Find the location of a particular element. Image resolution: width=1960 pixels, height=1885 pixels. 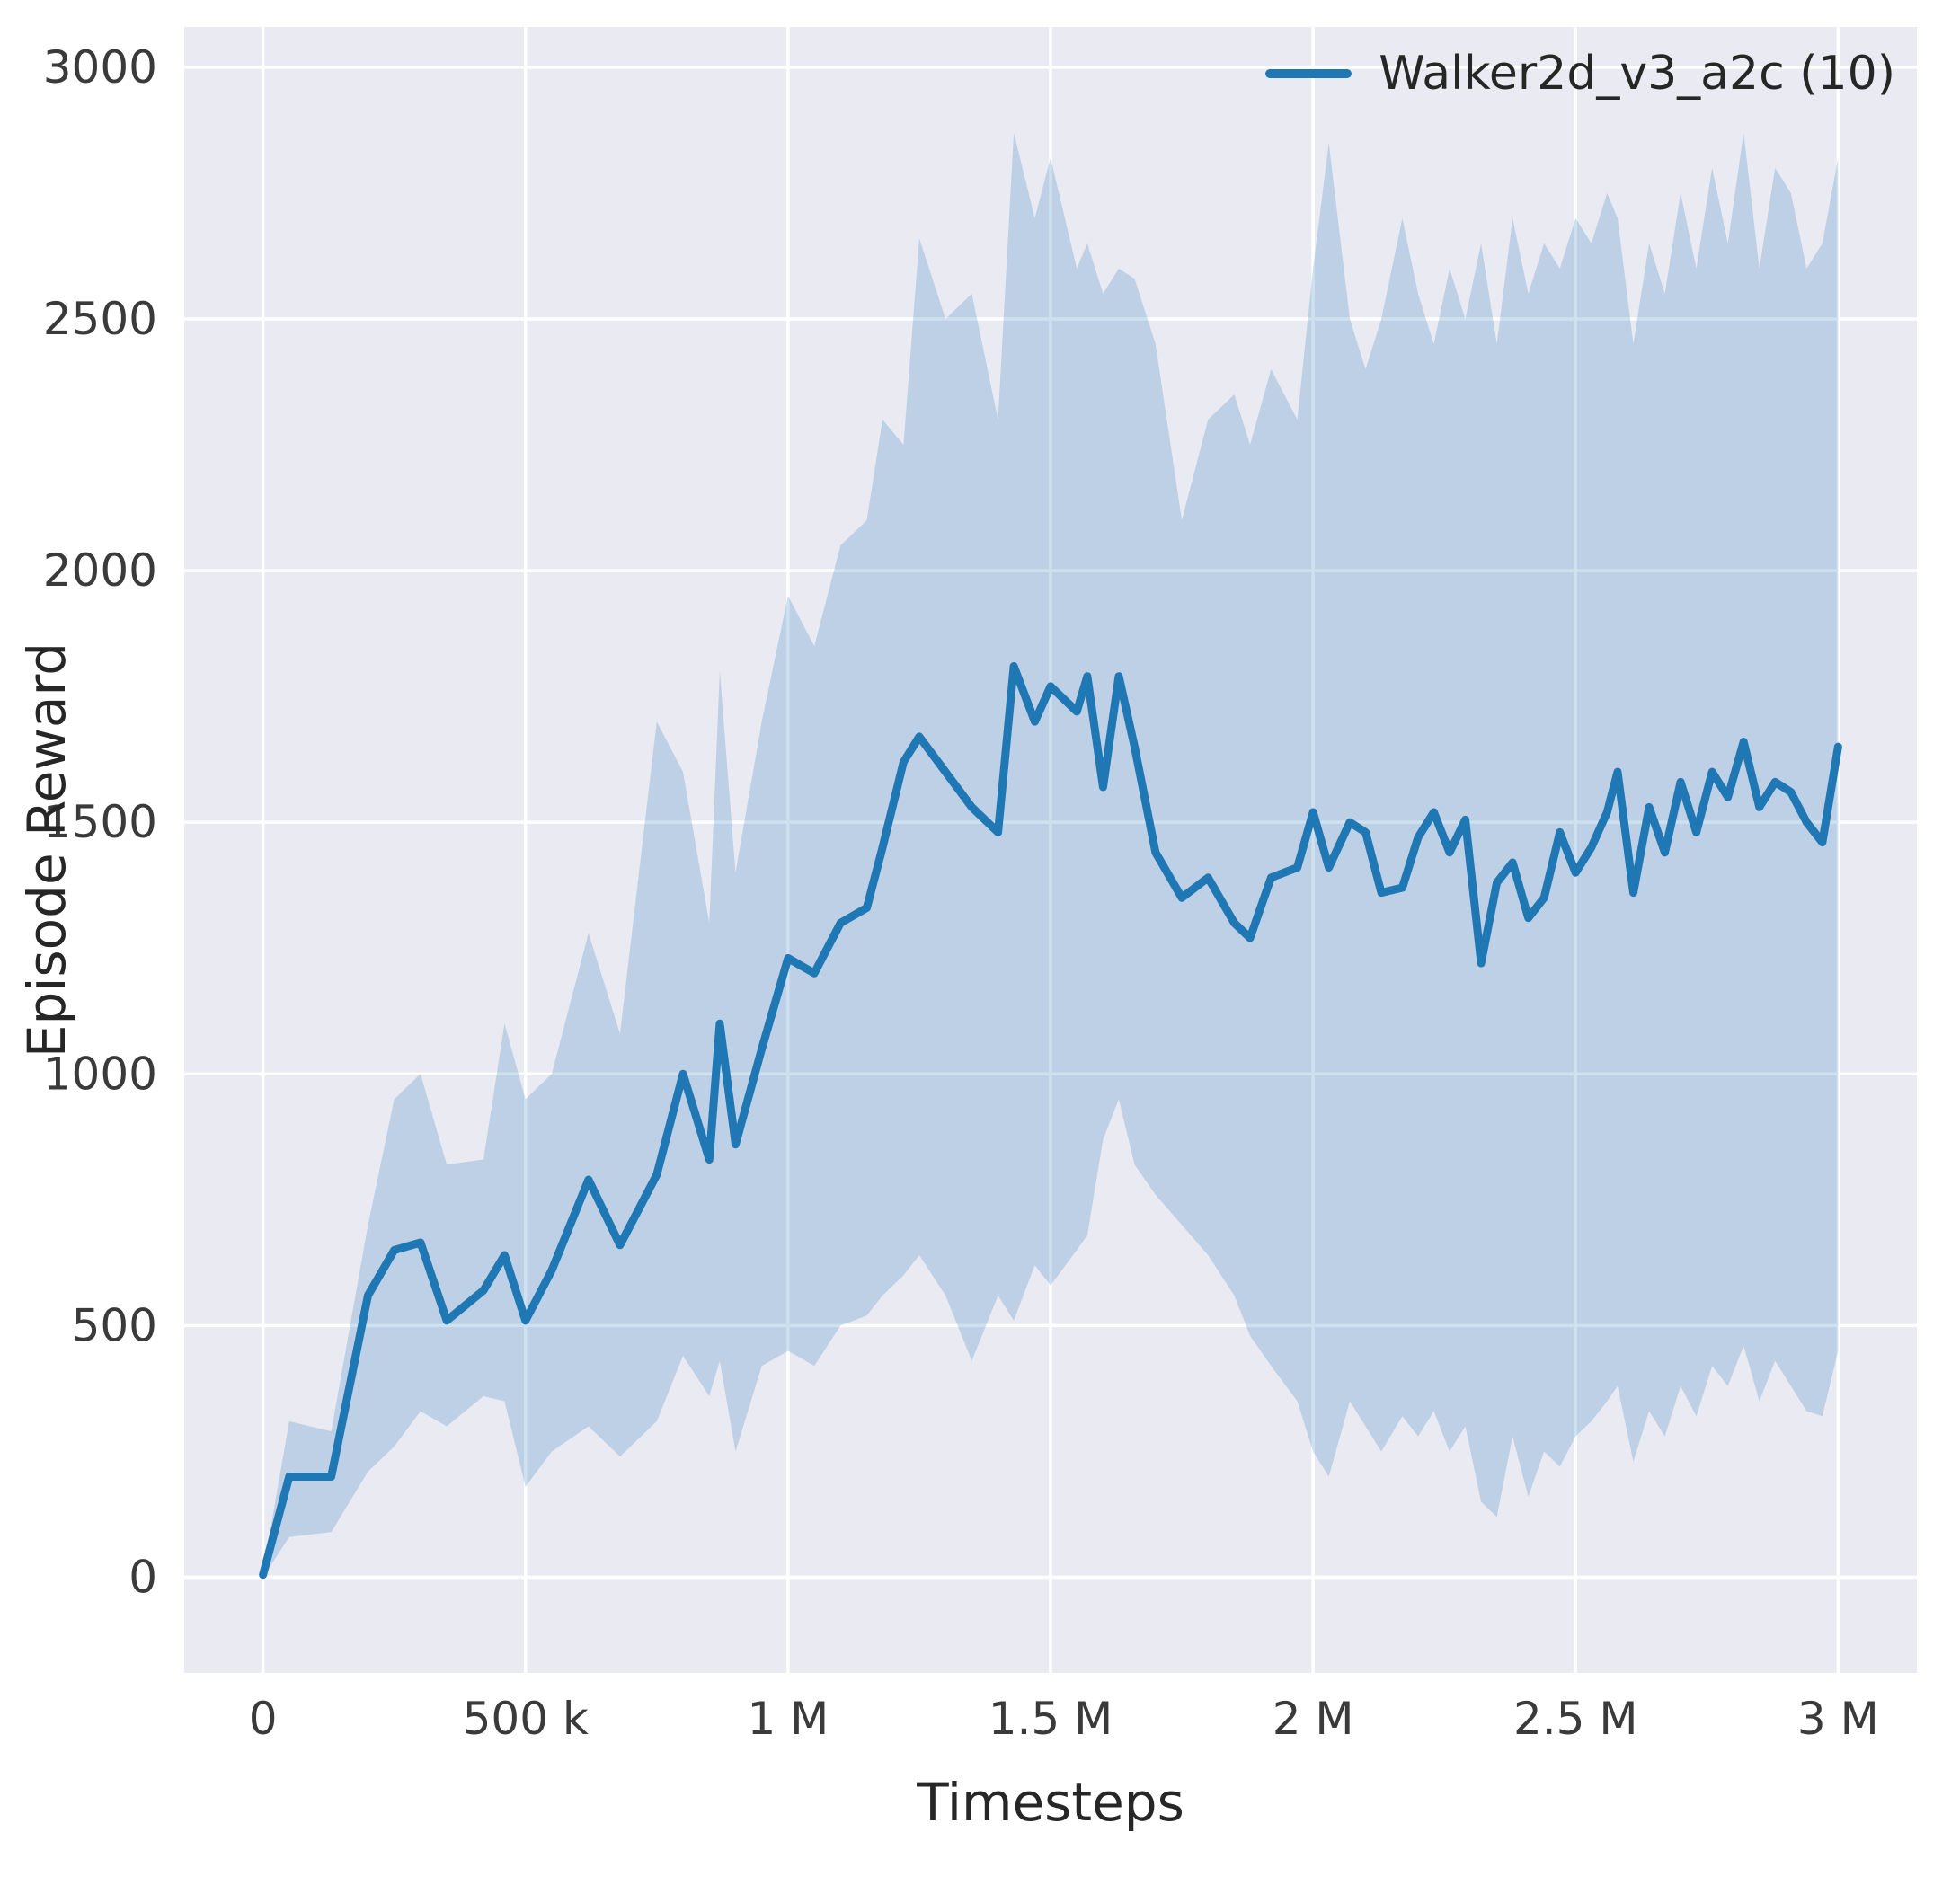

x-tick-label: 500 k is located at coordinates (526, 1719).